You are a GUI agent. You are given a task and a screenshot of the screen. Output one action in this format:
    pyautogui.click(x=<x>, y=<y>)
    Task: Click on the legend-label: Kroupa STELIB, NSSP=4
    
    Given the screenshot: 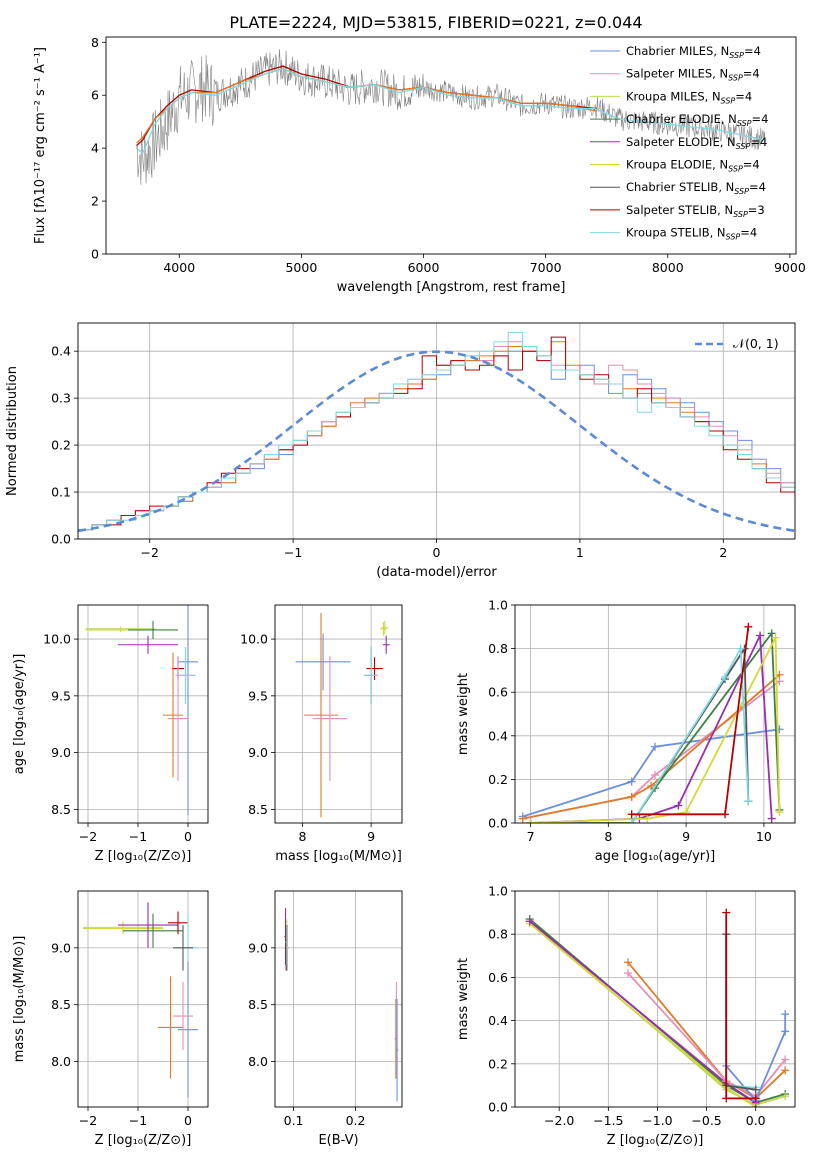 What is the action you would take?
    pyautogui.click(x=691, y=234)
    